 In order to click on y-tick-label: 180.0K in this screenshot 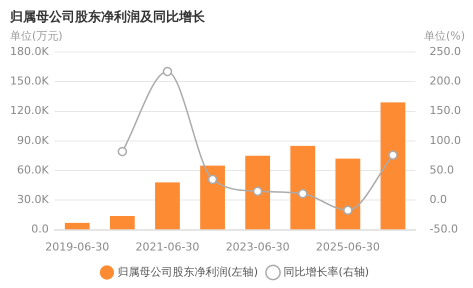, I will do `click(30, 51)`.